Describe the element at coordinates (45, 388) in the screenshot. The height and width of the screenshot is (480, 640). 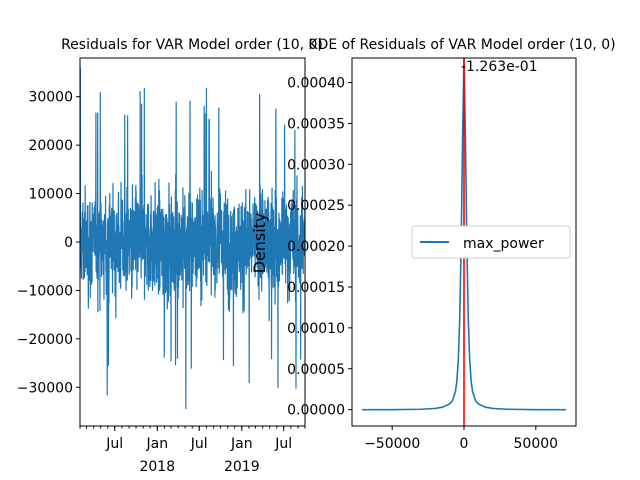
I see `left-y-tick-label: −30000` at that location.